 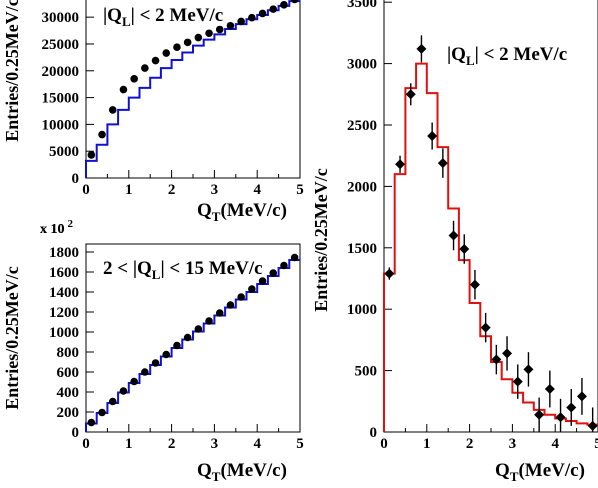 I want to click on y-tick-label: 800, so click(x=68, y=353).